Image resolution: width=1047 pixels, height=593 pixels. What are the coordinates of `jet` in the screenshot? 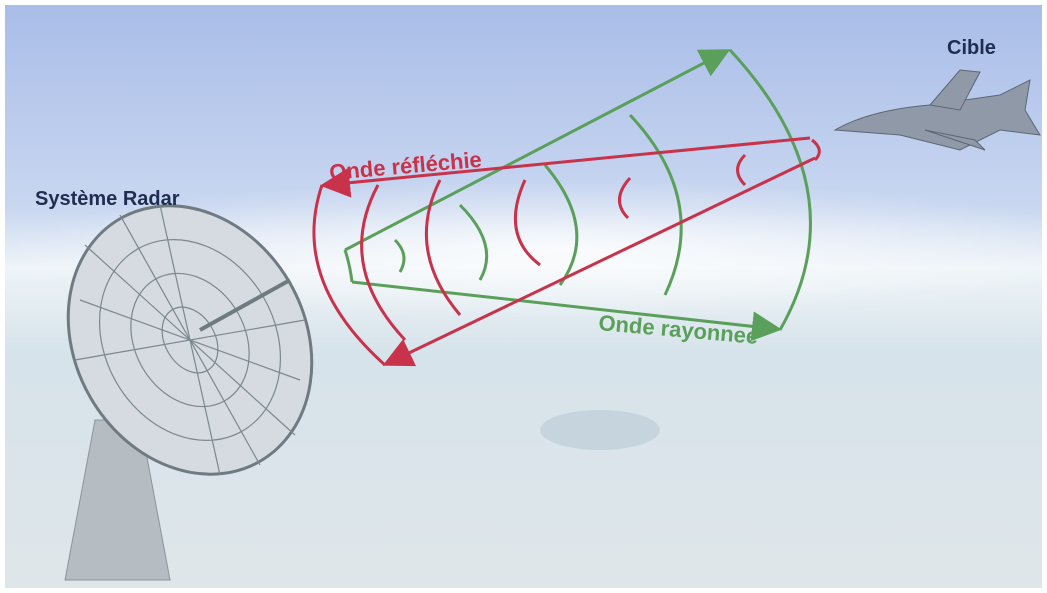 It's located at (937, 110).